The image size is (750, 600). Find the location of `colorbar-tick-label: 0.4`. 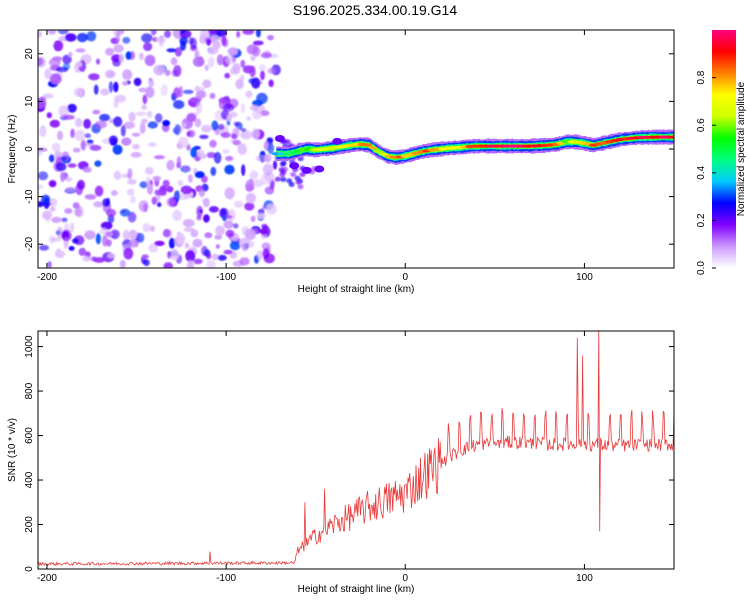

colorbar-tick-label: 0.4 is located at coordinates (701, 172).